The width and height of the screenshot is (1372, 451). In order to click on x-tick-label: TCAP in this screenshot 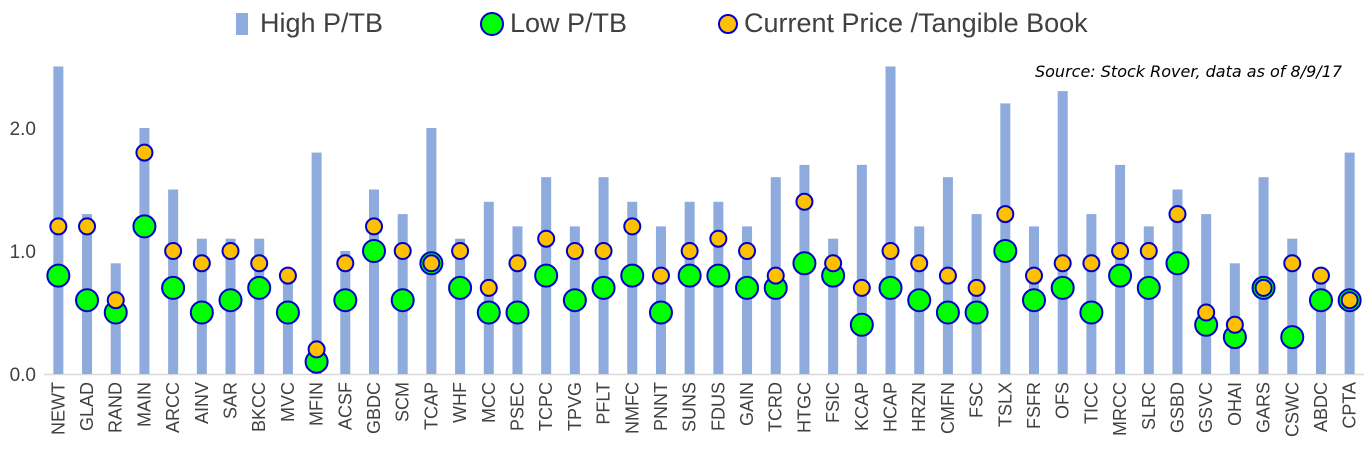, I will do `click(431, 406)`.